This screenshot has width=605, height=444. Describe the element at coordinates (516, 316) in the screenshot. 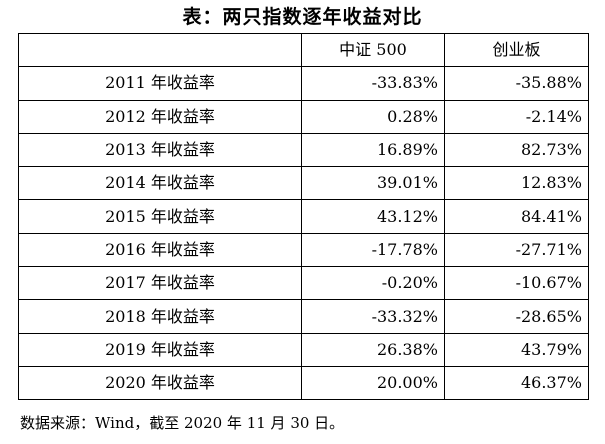

I see `chinext-value: -28.65%` at that location.